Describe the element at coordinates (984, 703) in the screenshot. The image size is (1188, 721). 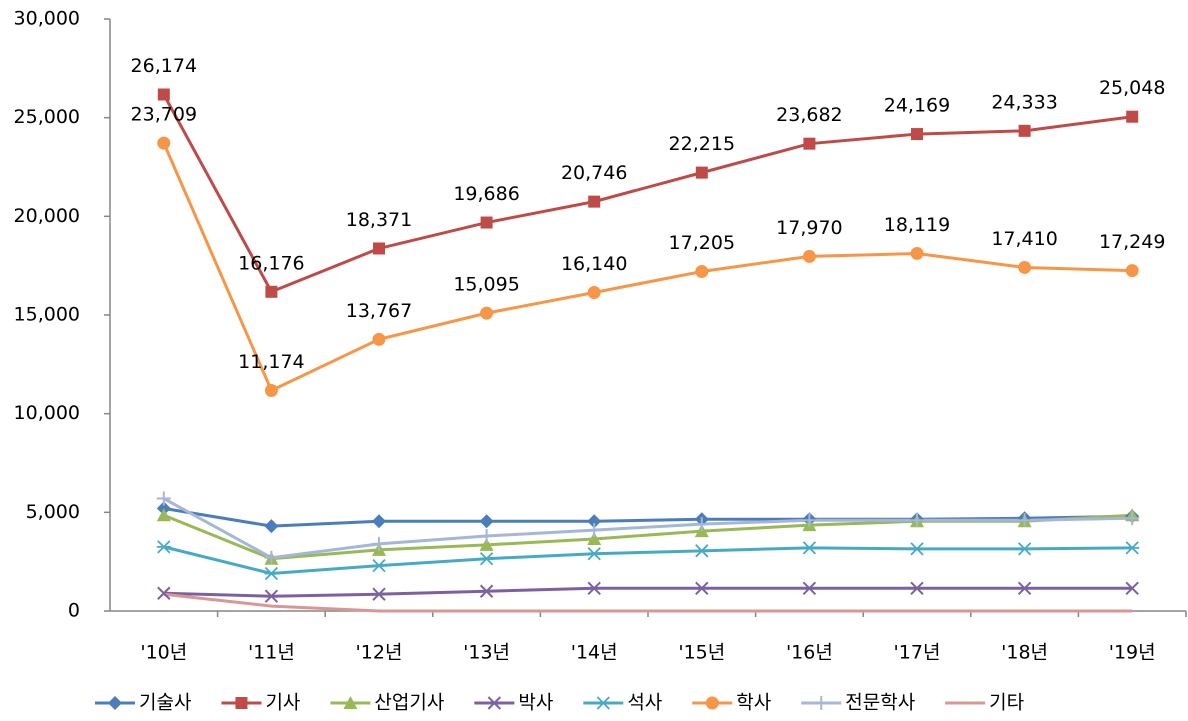
I see `legend-item: 기타` at that location.